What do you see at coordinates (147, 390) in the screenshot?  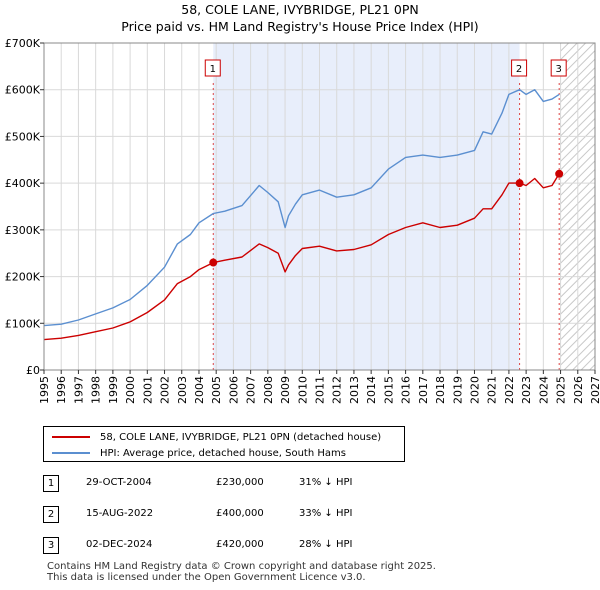 I see `x-tick-label: 2001` at bounding box center [147, 390].